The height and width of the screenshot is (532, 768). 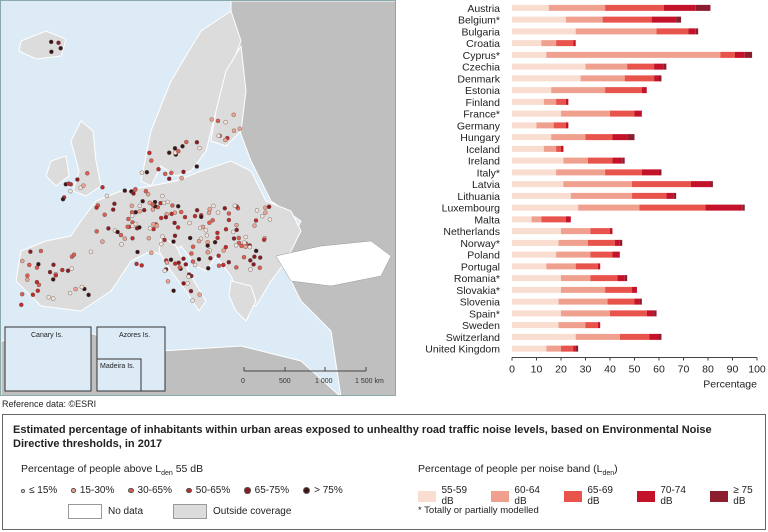 What do you see at coordinates (480, 303) in the screenshot?
I see `category-label: Slovenia` at bounding box center [480, 303].